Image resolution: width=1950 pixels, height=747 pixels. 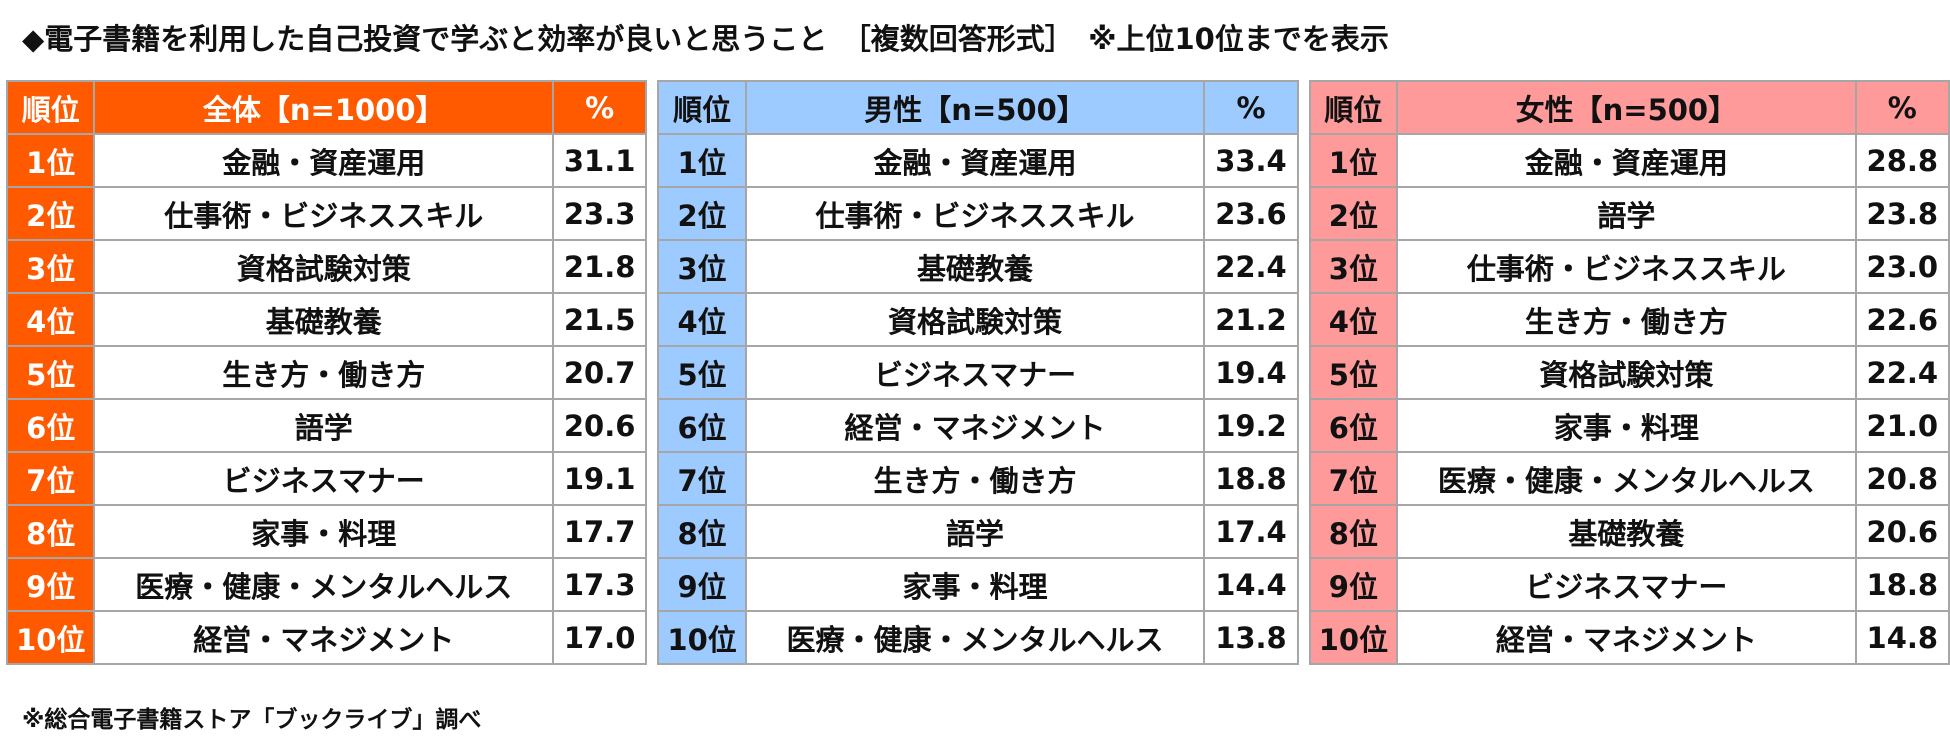 I want to click on percent-cell: 14.8, so click(x=1902, y=637).